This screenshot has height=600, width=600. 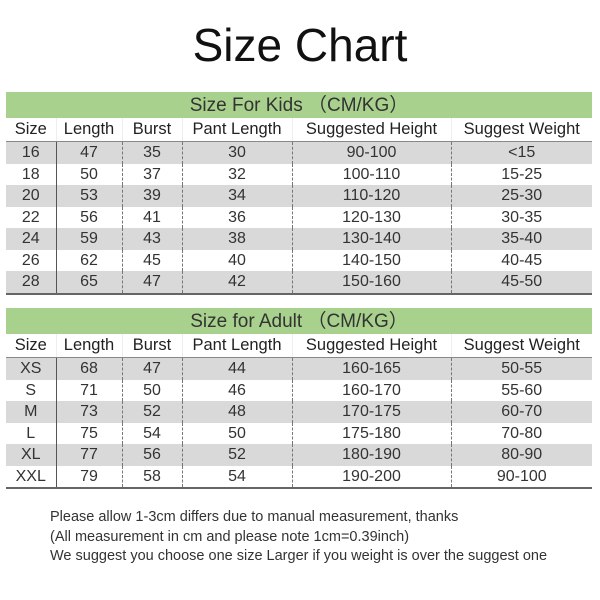 What do you see at coordinates (521, 283) in the screenshot?
I see `table-cell: 45-50` at bounding box center [521, 283].